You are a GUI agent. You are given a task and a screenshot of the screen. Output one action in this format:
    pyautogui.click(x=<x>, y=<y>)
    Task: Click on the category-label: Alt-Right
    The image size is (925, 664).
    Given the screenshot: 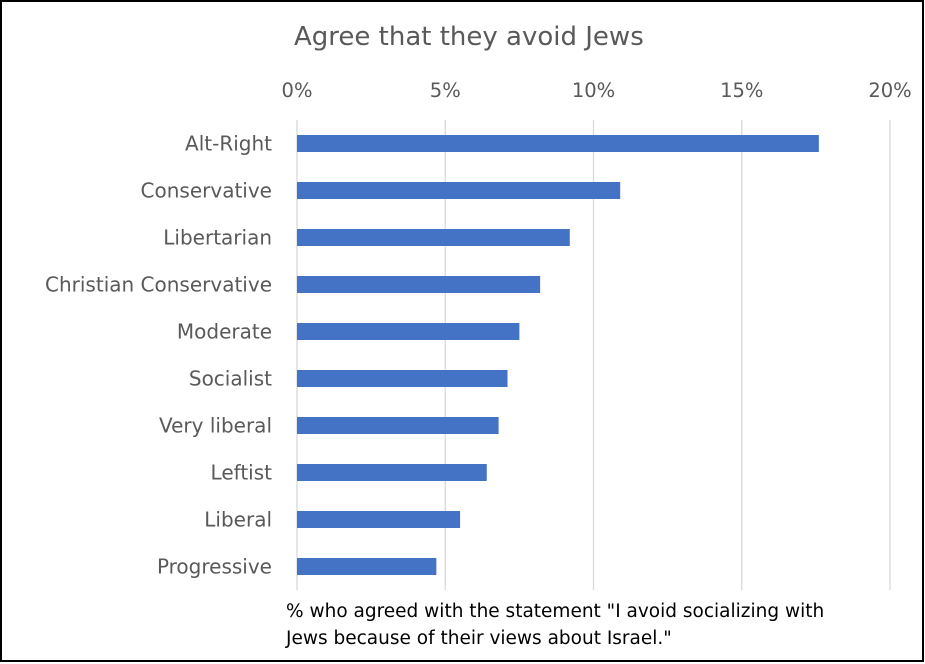 What is the action you would take?
    pyautogui.click(x=228, y=144)
    